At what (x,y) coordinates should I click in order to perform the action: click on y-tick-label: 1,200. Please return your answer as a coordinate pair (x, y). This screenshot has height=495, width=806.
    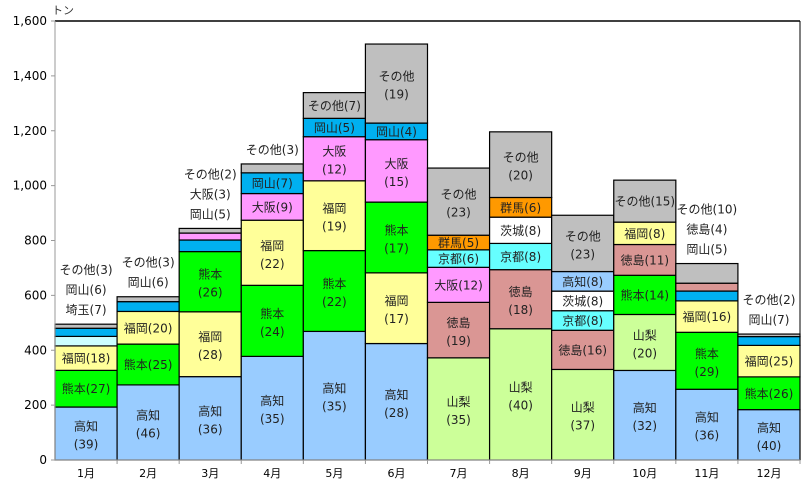
    Looking at the image, I should click on (30, 131).